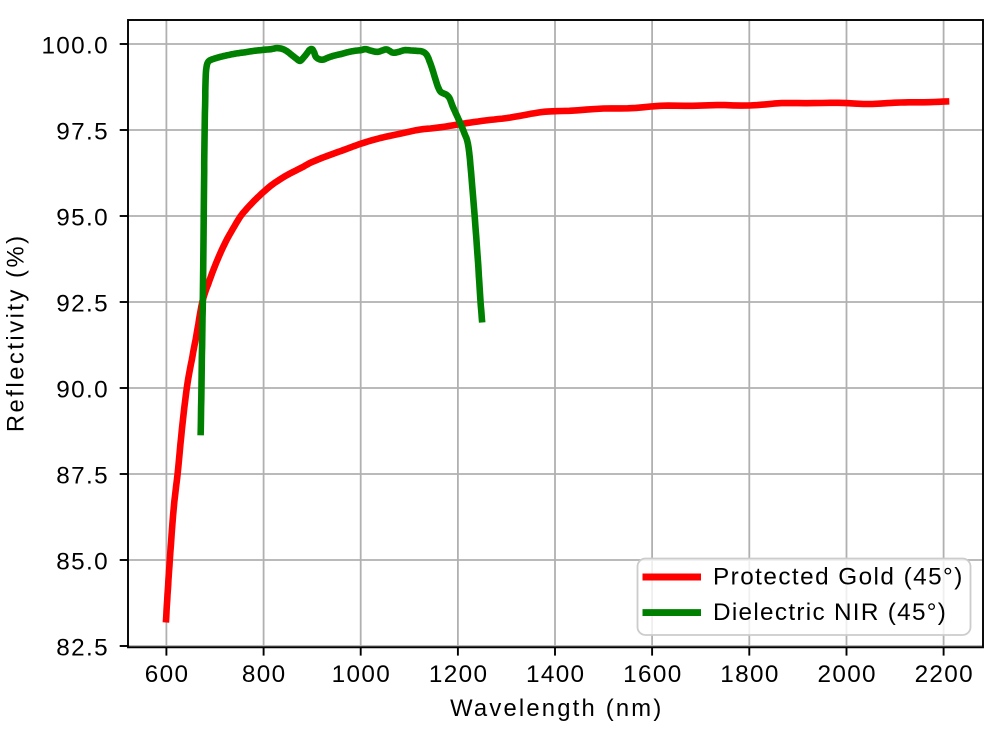  Describe the element at coordinates (82, 475) in the screenshot. I see `svg-text: 87.5` at that location.